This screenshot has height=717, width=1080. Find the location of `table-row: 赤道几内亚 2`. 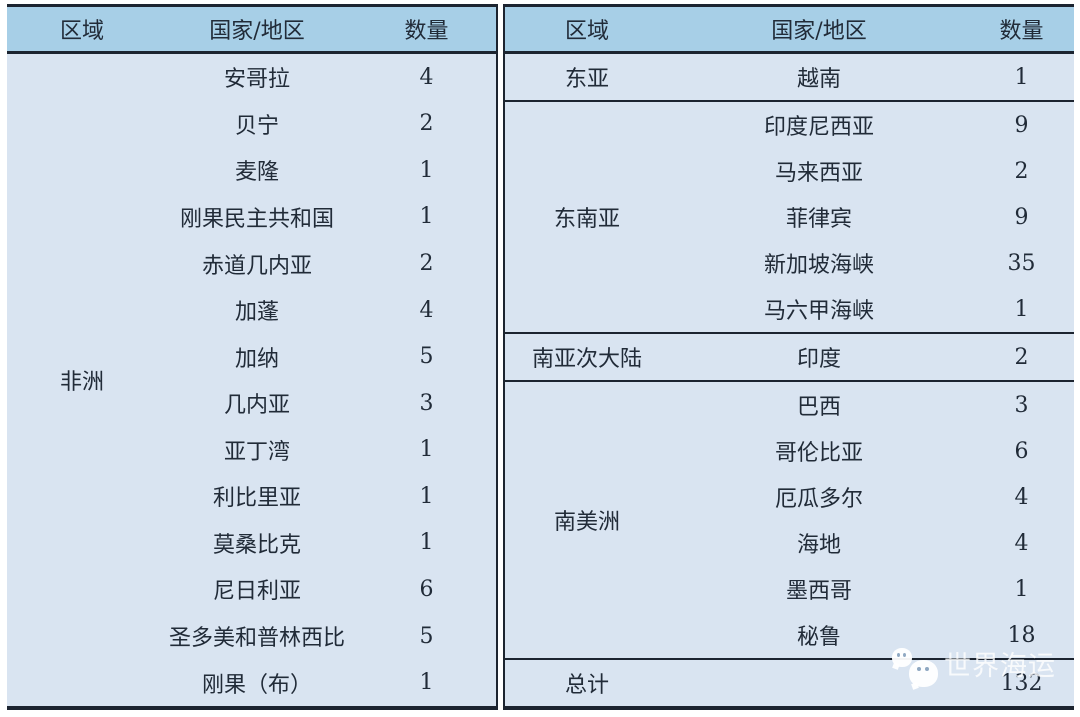

table-row: 赤道几内亚 2 is located at coordinates (252, 263).